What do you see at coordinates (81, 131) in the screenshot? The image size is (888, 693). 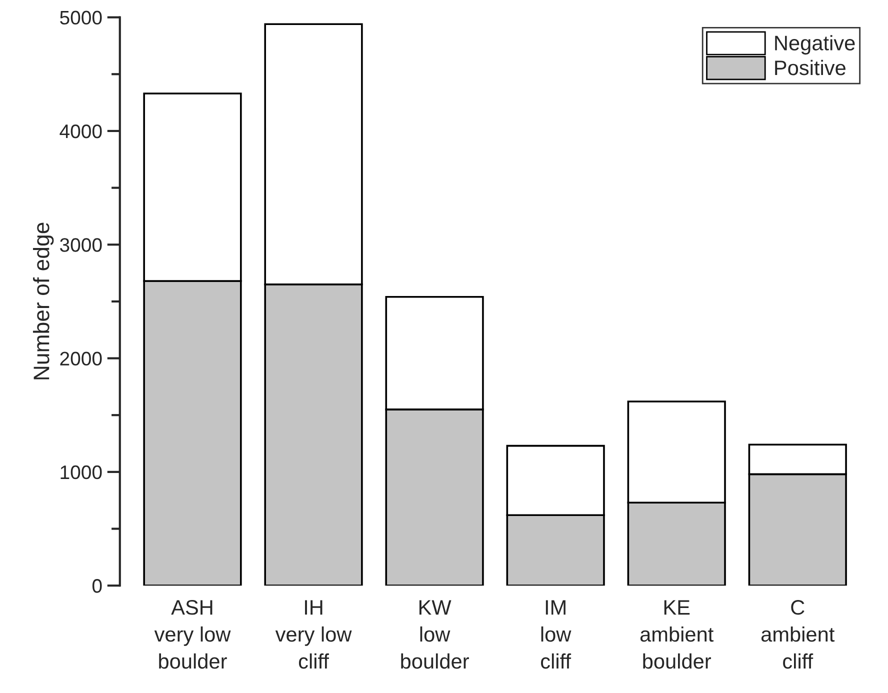 I see `y-tick-label: 4000` at bounding box center [81, 131].